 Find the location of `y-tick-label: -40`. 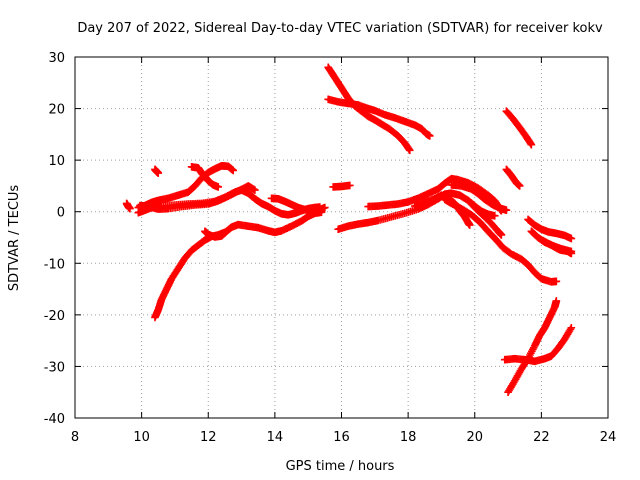

y-tick-label: -40 is located at coordinates (54, 419).